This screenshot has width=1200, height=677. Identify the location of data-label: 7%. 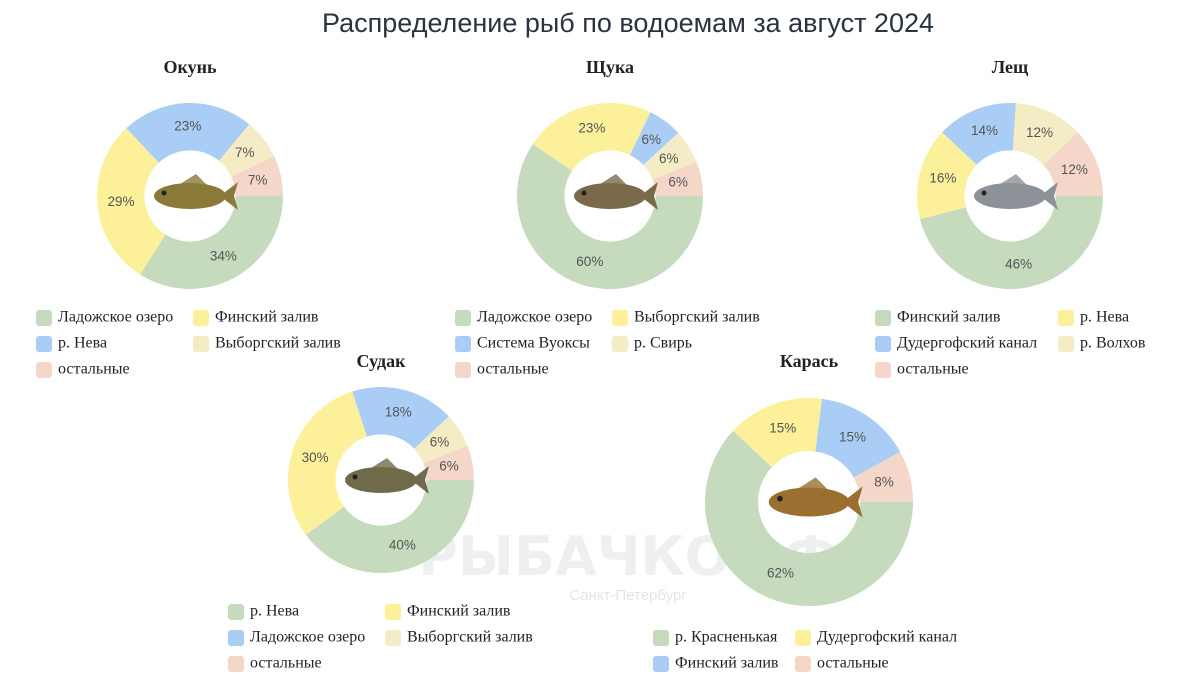
(245, 152).